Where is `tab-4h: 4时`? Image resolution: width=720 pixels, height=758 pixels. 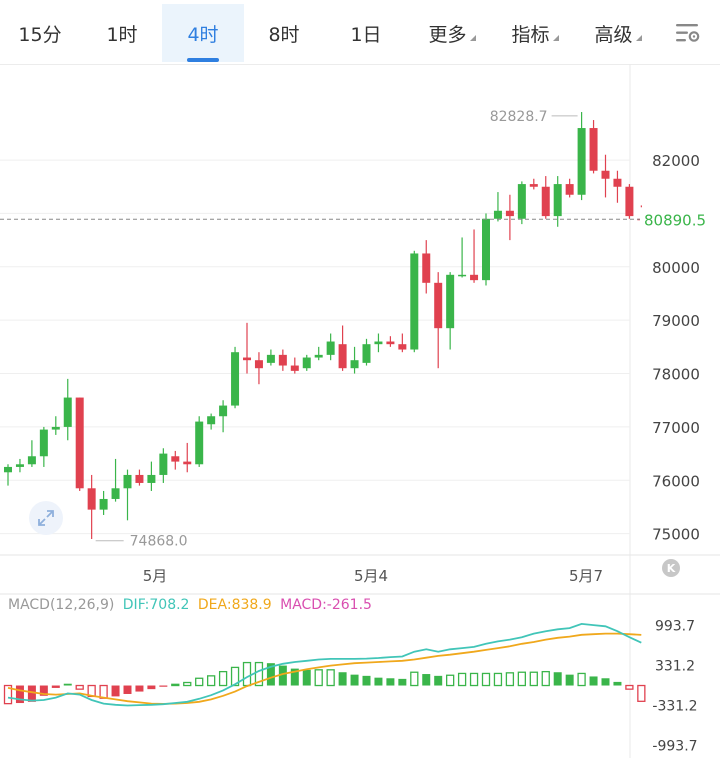
tab-4h: 4时 is located at coordinates (203, 33).